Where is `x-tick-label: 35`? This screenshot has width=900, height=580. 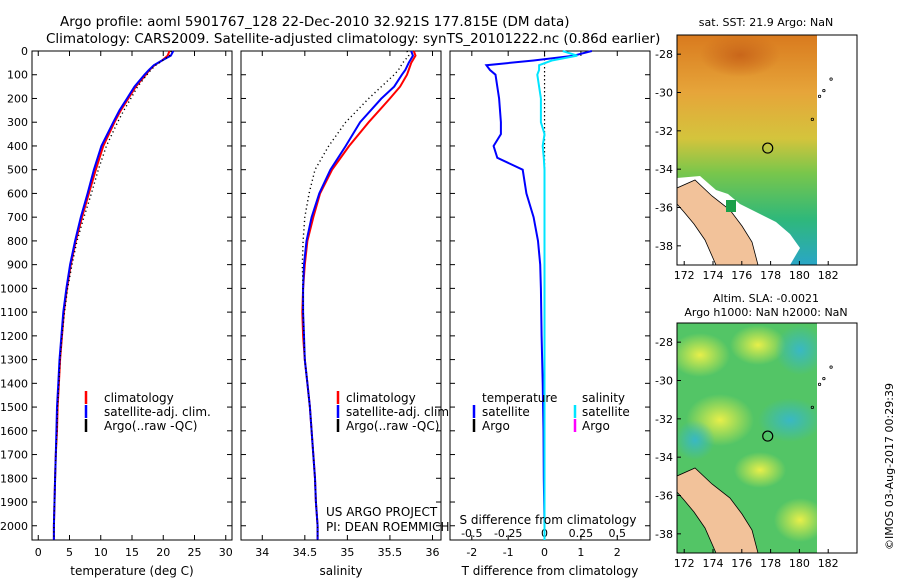
x-tick-label: 35 is located at coordinates (347, 552).